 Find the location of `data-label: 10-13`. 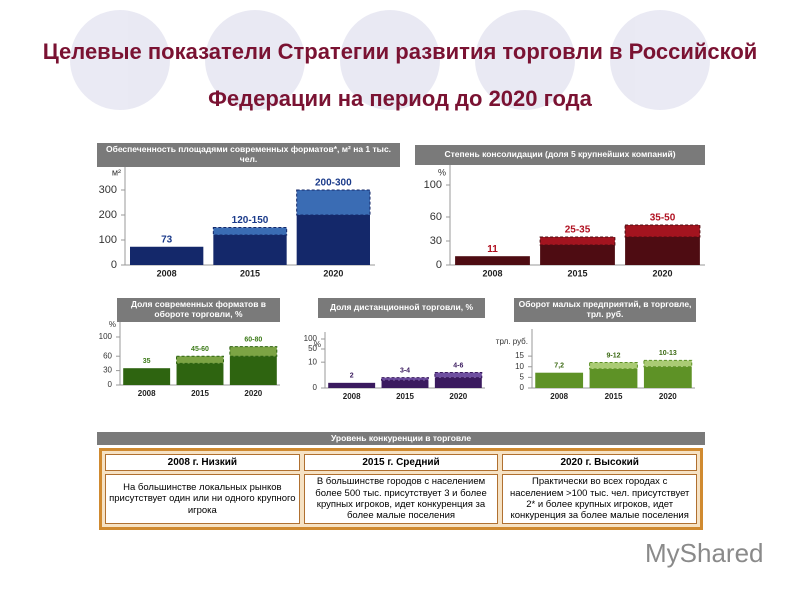

data-label: 10-13 is located at coordinates (668, 353).